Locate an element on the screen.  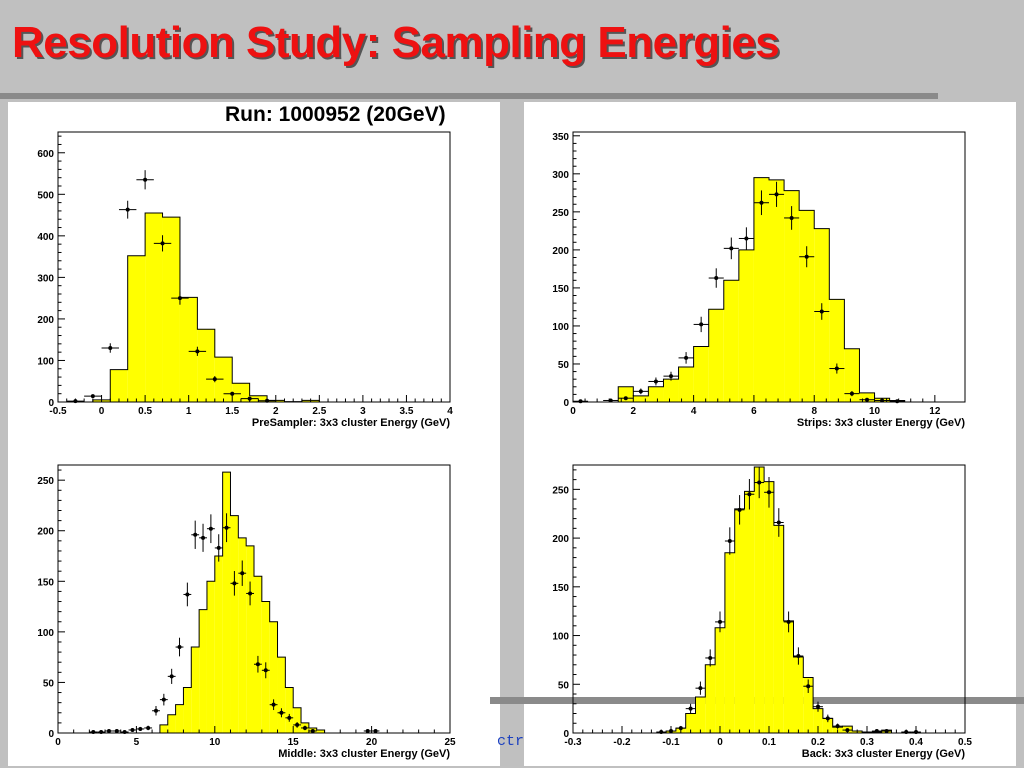
x-axis-label: Middle: 3x3 cluster Energy (GeV) is located at coordinates (364, 754).